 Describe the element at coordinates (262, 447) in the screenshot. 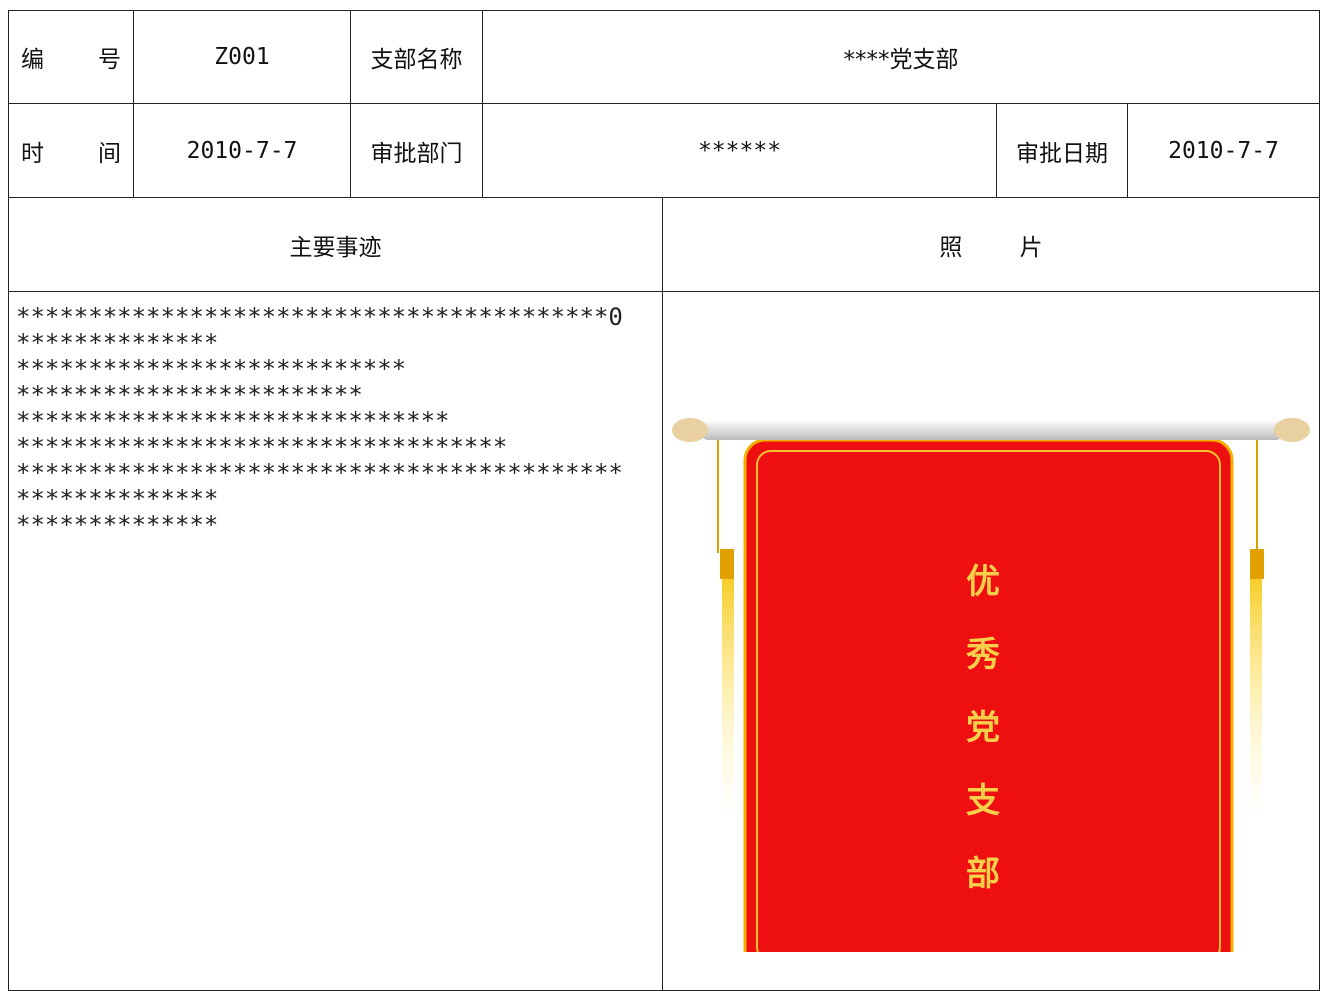

I see `deeds-line: **********************************` at that location.